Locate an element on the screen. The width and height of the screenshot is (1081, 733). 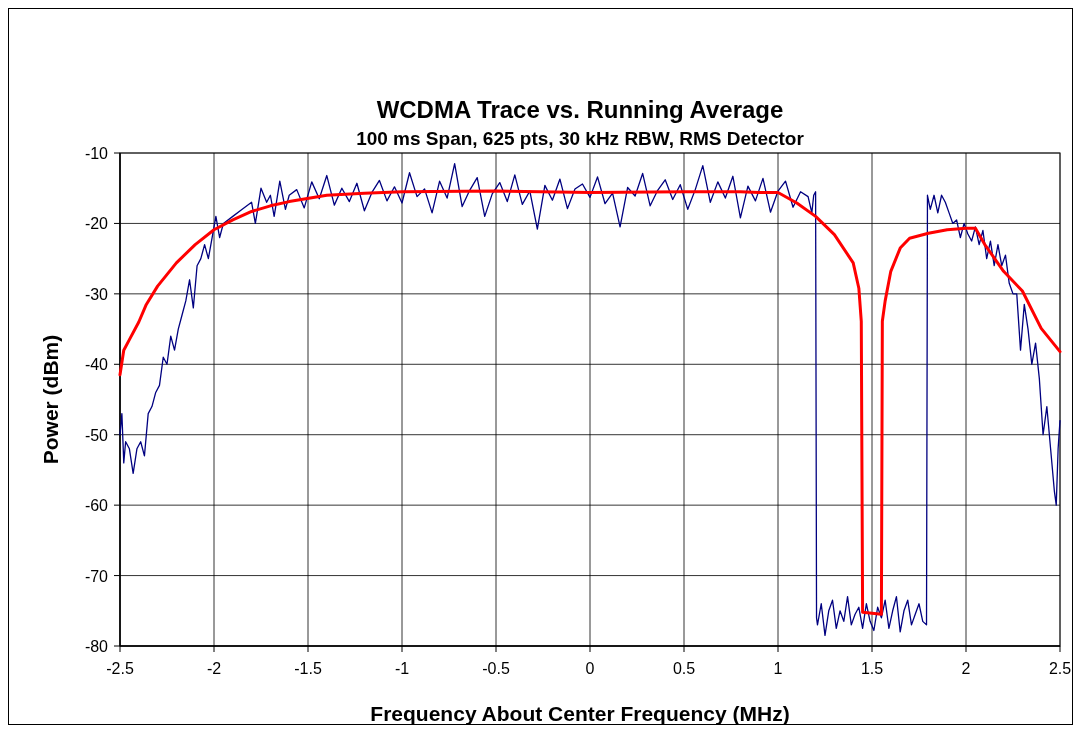
y-tick-label: -50 is located at coordinates (96, 435).